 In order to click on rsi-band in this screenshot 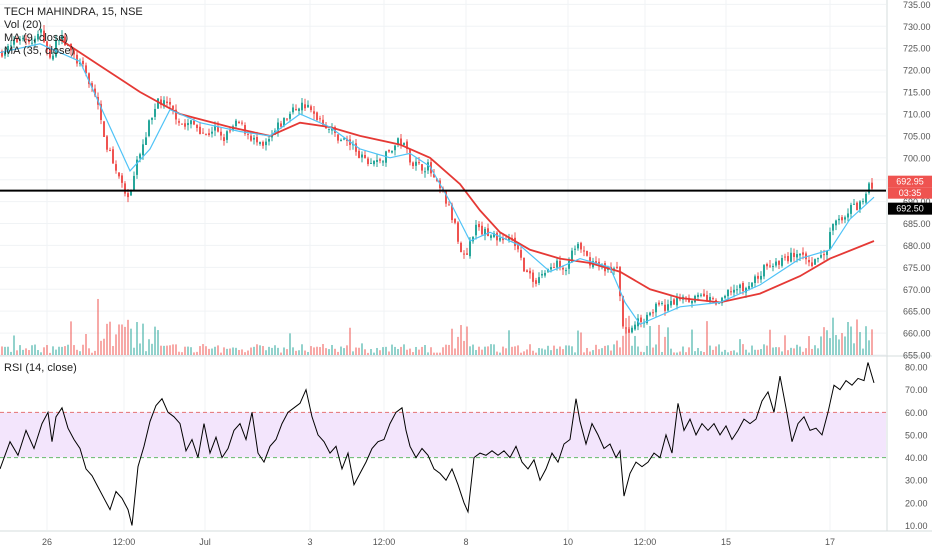, I will do `click(443, 435)`.